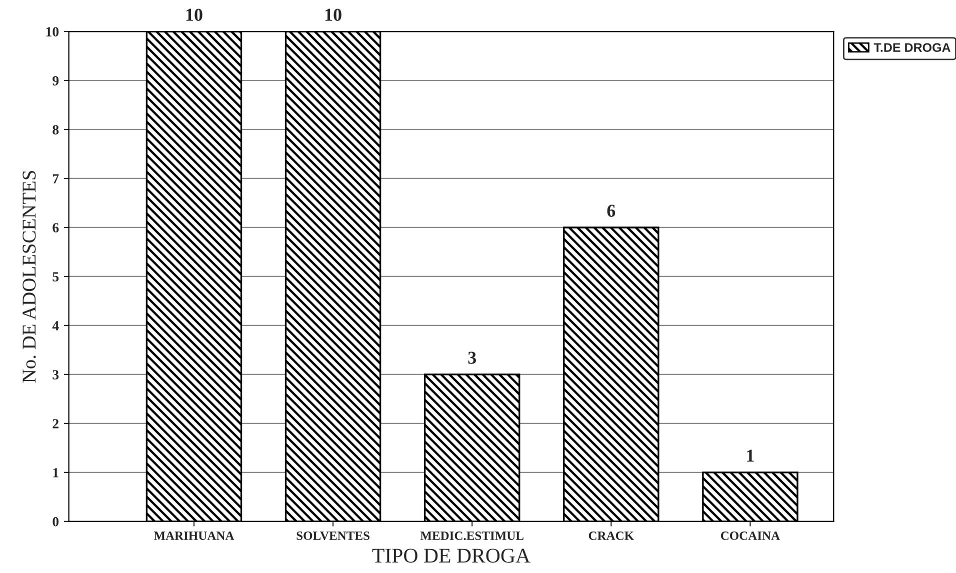 The width and height of the screenshot is (956, 573). I want to click on data-label: 3, so click(472, 358).